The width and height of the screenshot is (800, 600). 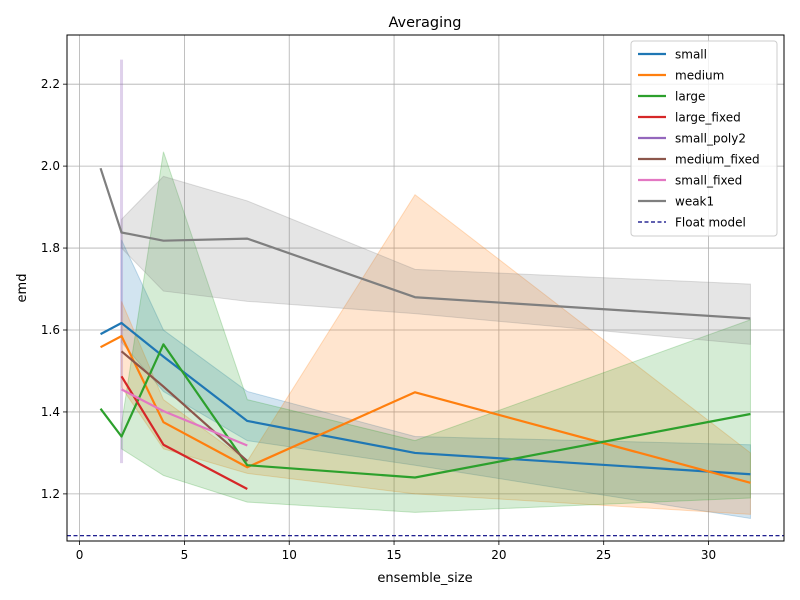 What do you see at coordinates (710, 139) in the screenshot?
I see `legend-label-small_poly2: small_poly2` at bounding box center [710, 139].